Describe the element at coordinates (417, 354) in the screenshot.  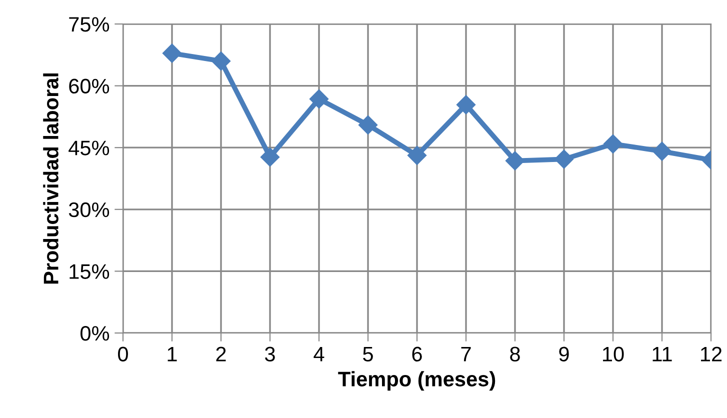
I see `x-tick-label: 6` at that location.